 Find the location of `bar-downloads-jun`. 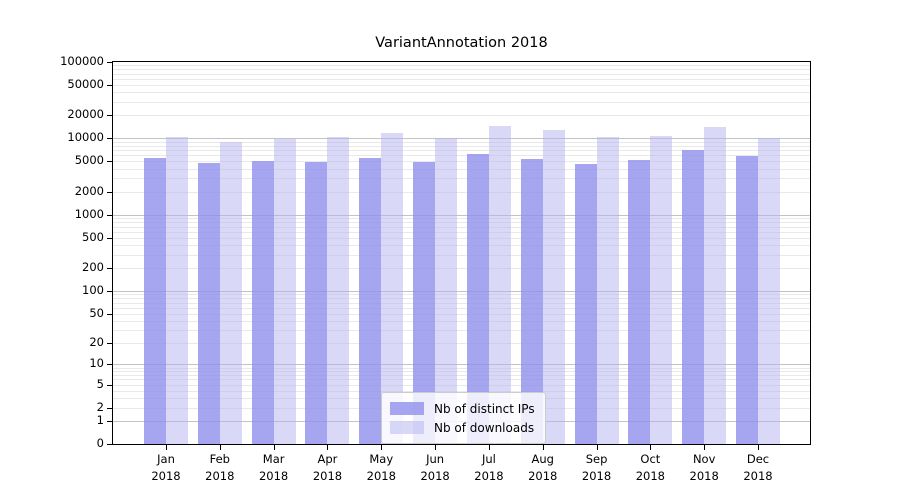

bar-downloads-jun is located at coordinates (446, 291).